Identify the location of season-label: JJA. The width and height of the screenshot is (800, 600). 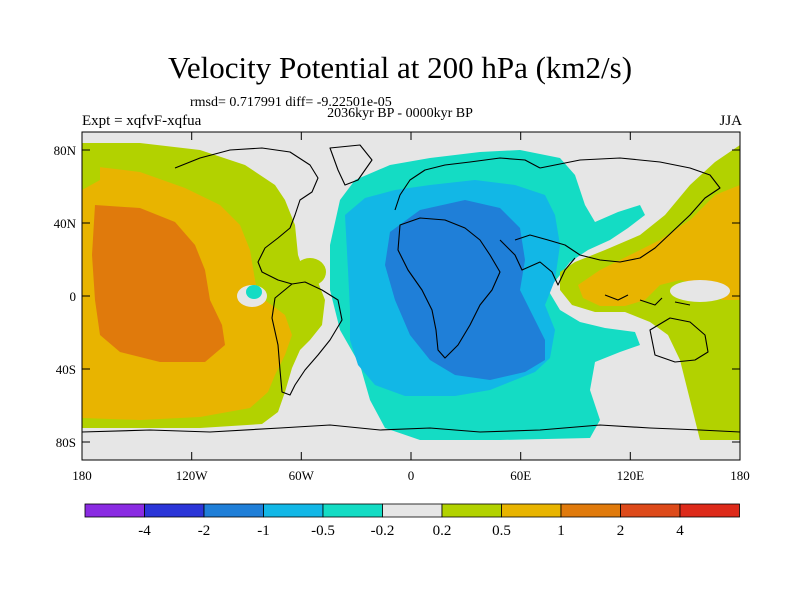
(730, 121).